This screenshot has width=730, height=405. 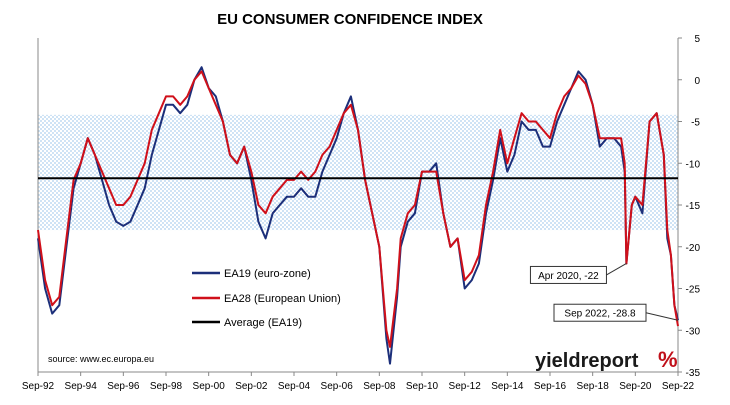 What do you see at coordinates (263, 323) in the screenshot?
I see `legend-label-average: Average (EA19)` at bounding box center [263, 323].